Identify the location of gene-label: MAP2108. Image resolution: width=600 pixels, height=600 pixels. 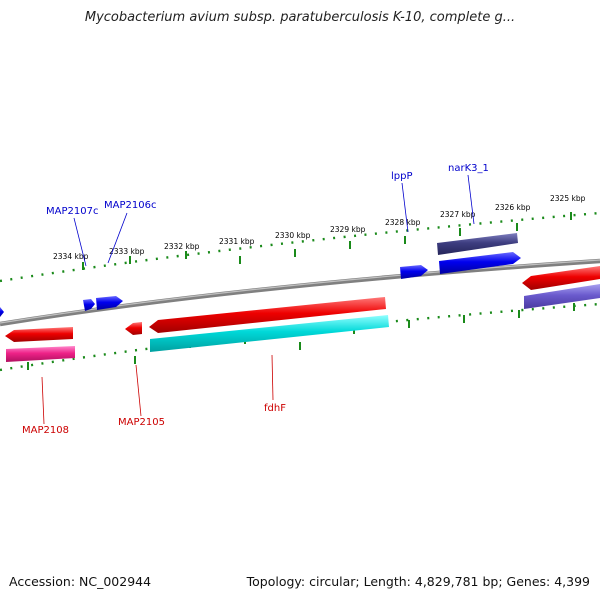
(45, 430).